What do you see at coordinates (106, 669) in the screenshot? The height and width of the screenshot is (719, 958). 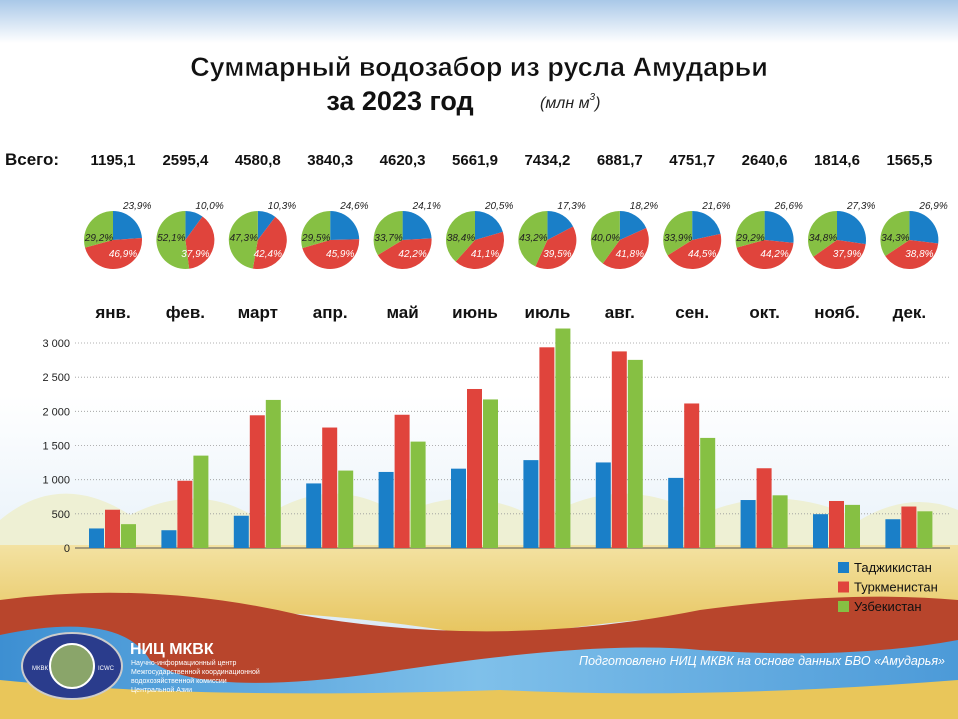 I see `logo-text-right: ICWC` at bounding box center [106, 669].